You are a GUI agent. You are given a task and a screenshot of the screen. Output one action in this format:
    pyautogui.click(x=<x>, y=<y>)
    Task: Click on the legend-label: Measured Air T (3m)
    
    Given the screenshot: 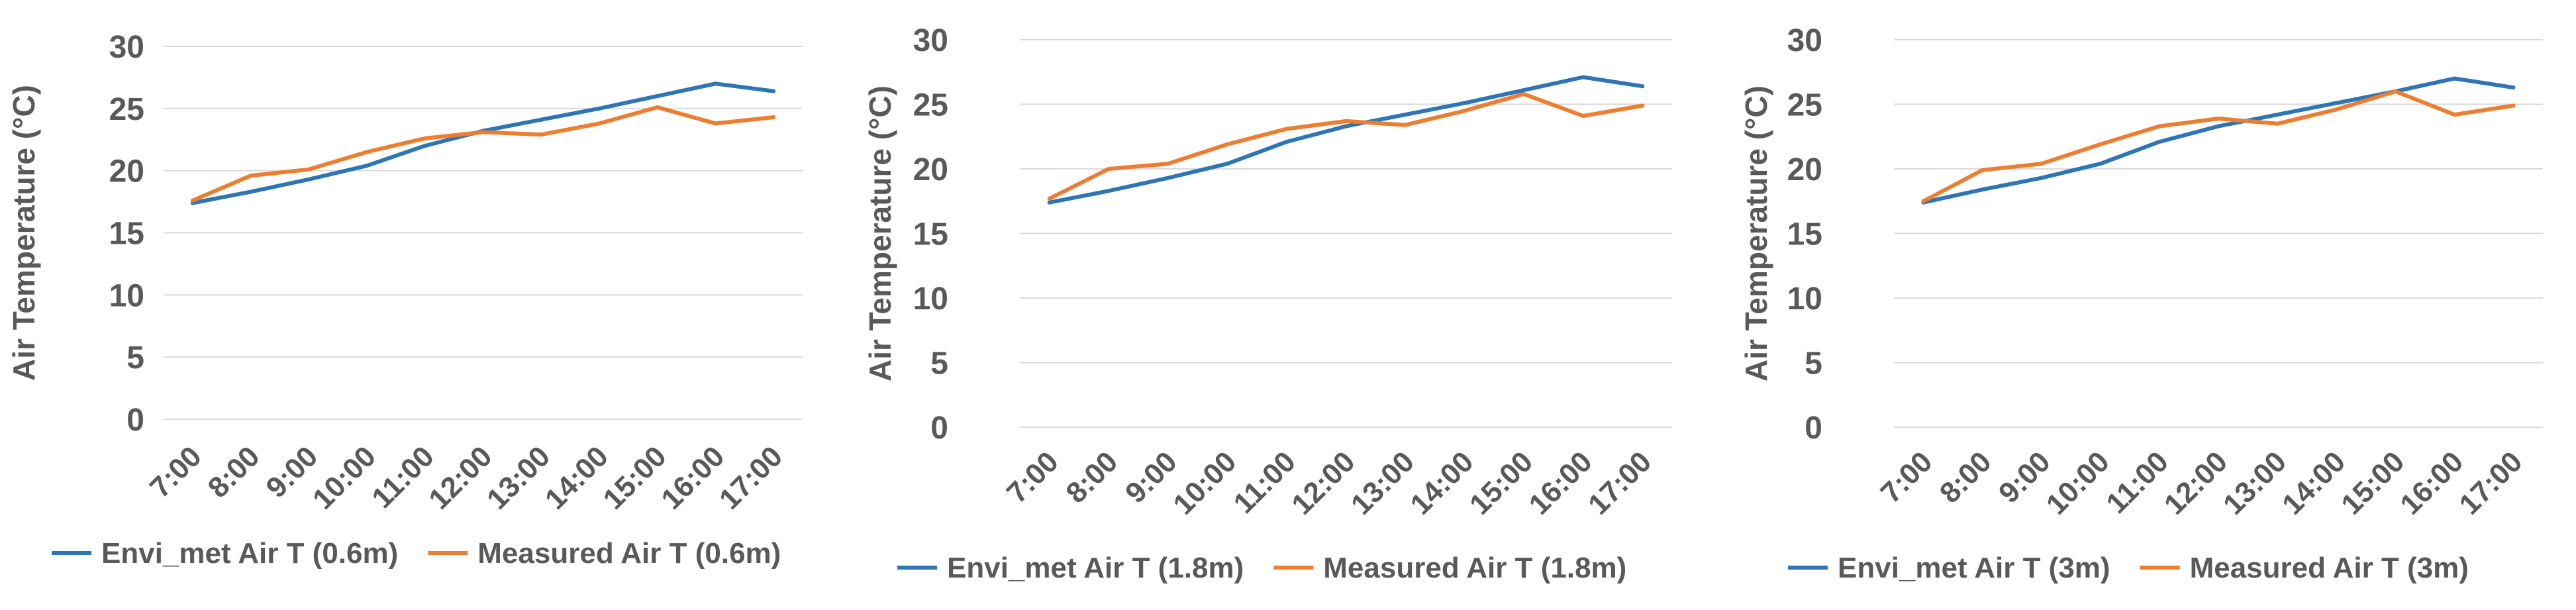 What is the action you would take?
    pyautogui.click(x=2329, y=568)
    